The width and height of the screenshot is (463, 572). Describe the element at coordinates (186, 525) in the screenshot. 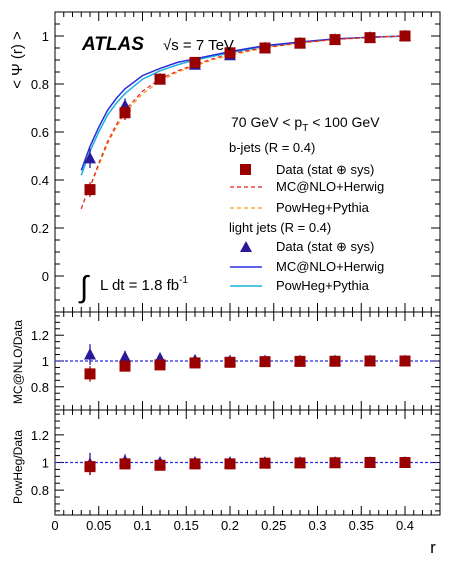

I see `x-tick-label: 0.15` at that location.